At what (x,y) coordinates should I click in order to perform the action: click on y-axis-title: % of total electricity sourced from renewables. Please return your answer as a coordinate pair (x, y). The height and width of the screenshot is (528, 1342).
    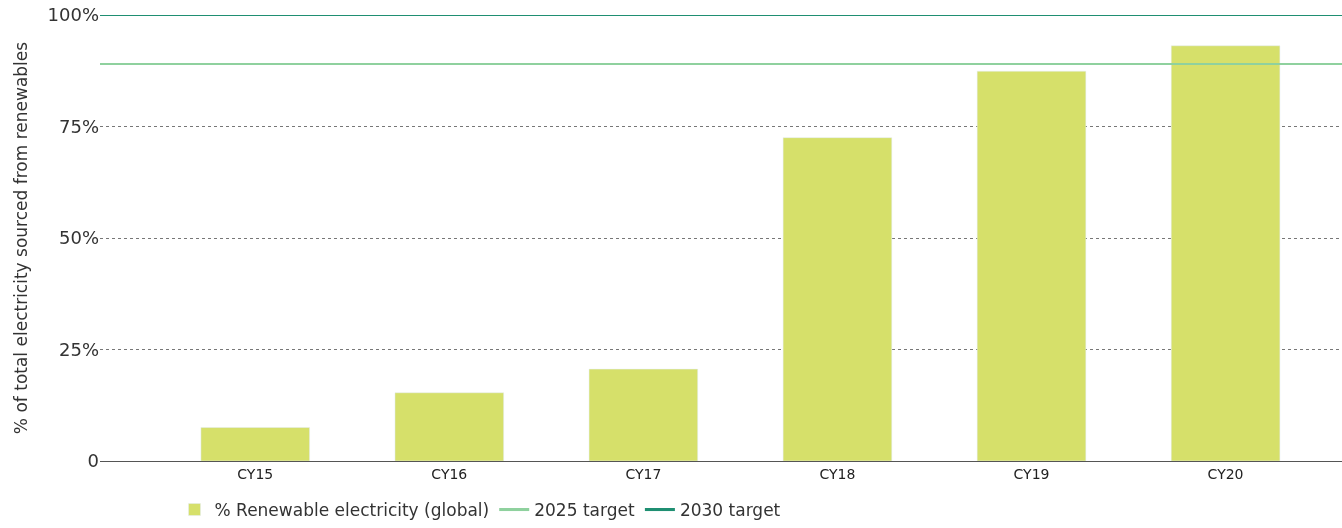
    Looking at the image, I should click on (21, 238).